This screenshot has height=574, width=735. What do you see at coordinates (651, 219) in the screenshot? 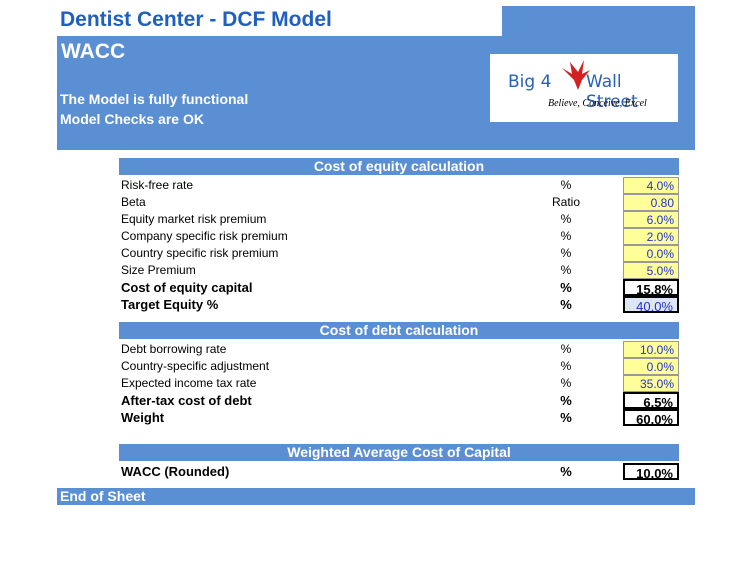
I see `equity-market-risk-premium-input: 6.0%` at bounding box center [651, 219].